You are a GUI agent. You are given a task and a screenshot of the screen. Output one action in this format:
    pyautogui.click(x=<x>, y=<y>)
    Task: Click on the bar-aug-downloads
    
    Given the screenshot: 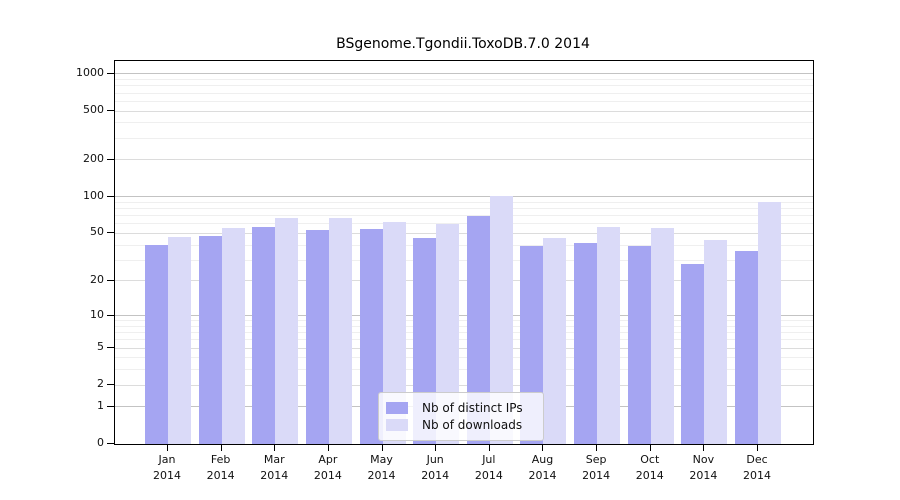 What is the action you would take?
    pyautogui.click(x=555, y=340)
    